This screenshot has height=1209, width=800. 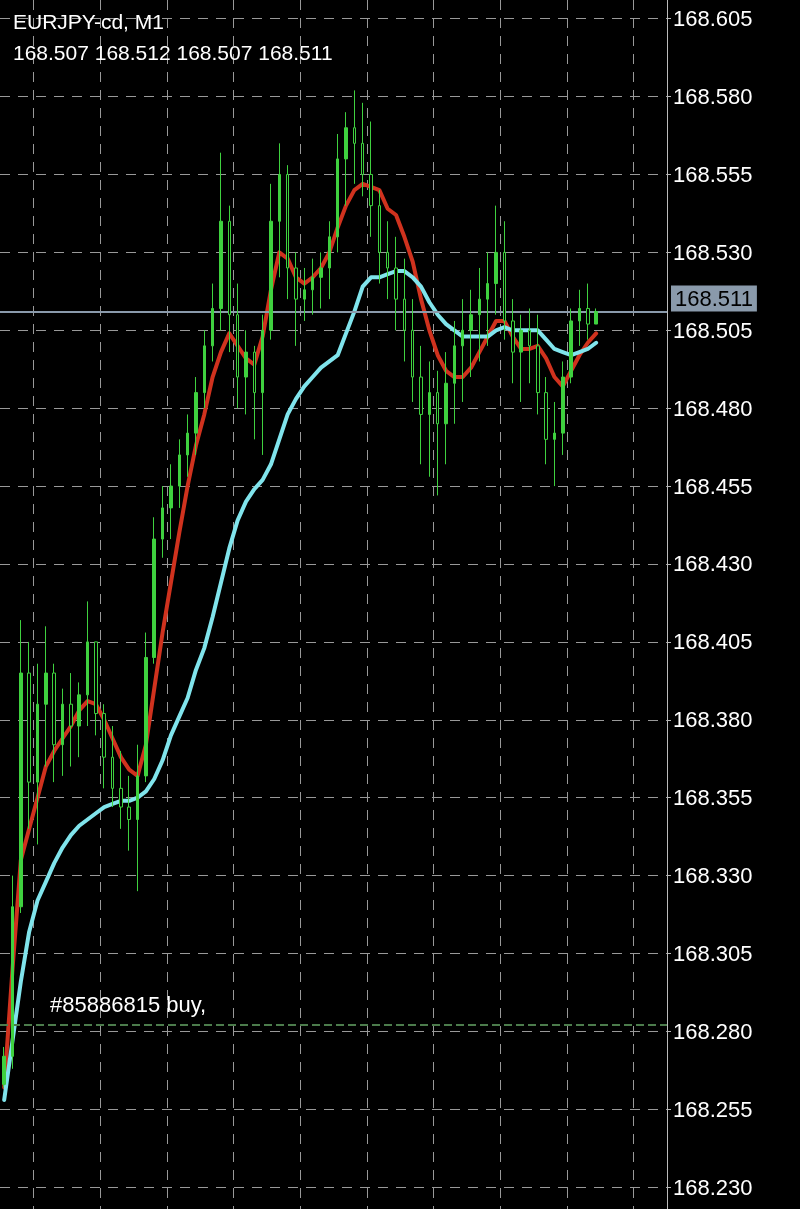 I want to click on y-tick-label: 168.380, so click(x=713, y=720).